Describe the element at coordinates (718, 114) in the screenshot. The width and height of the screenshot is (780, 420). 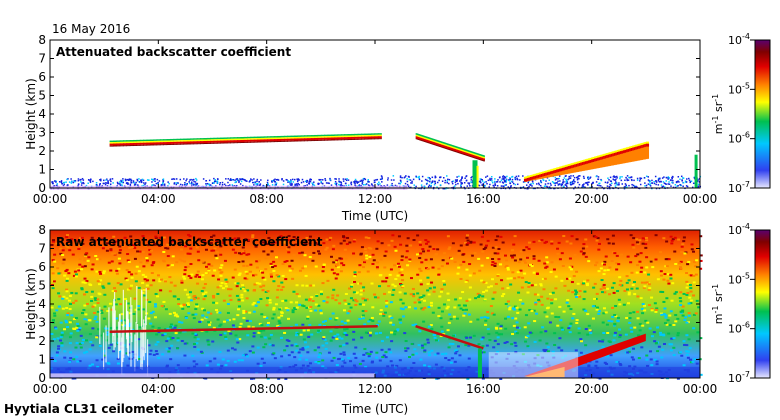
I see `colorbar-unit-top: m-1 sr-1` at that location.